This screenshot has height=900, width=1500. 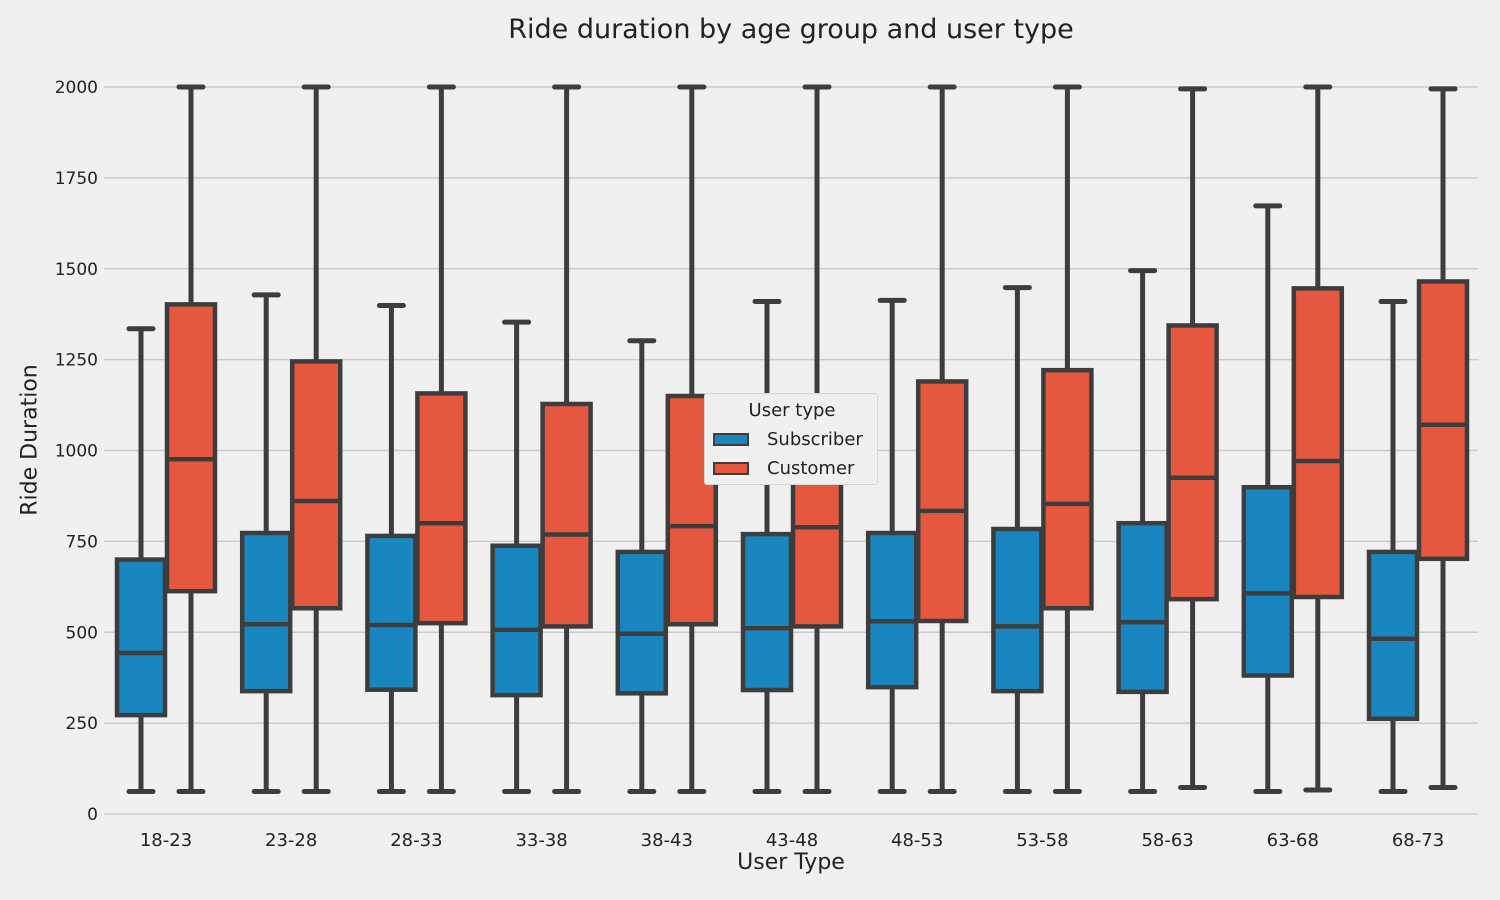 I want to click on y-tick-label: 750, so click(x=82, y=542).